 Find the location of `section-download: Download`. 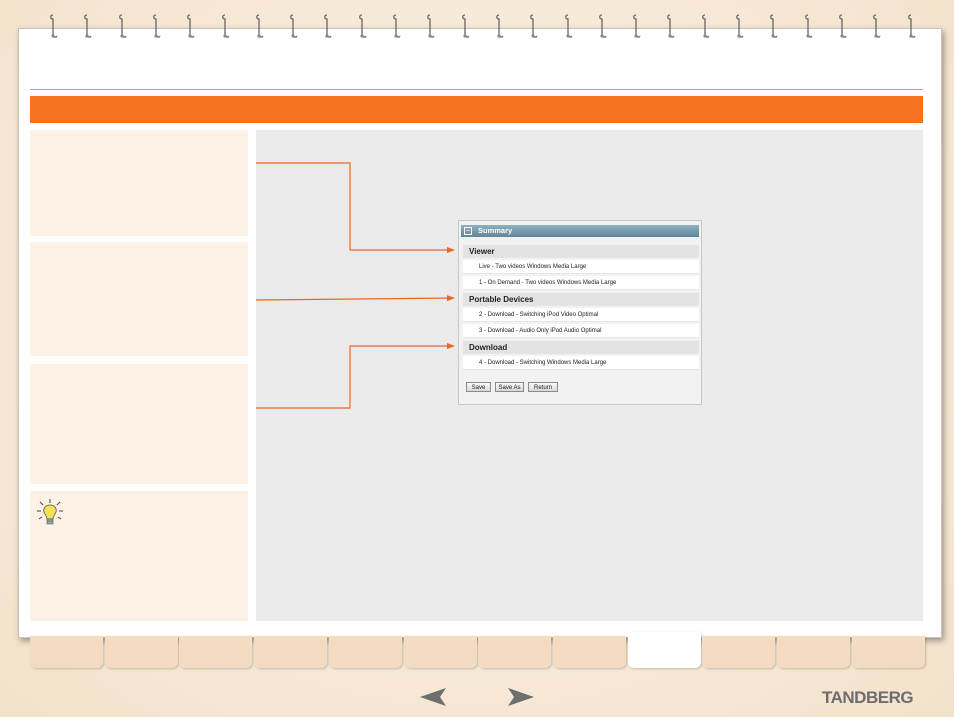

section-download: Download is located at coordinates (581, 347).